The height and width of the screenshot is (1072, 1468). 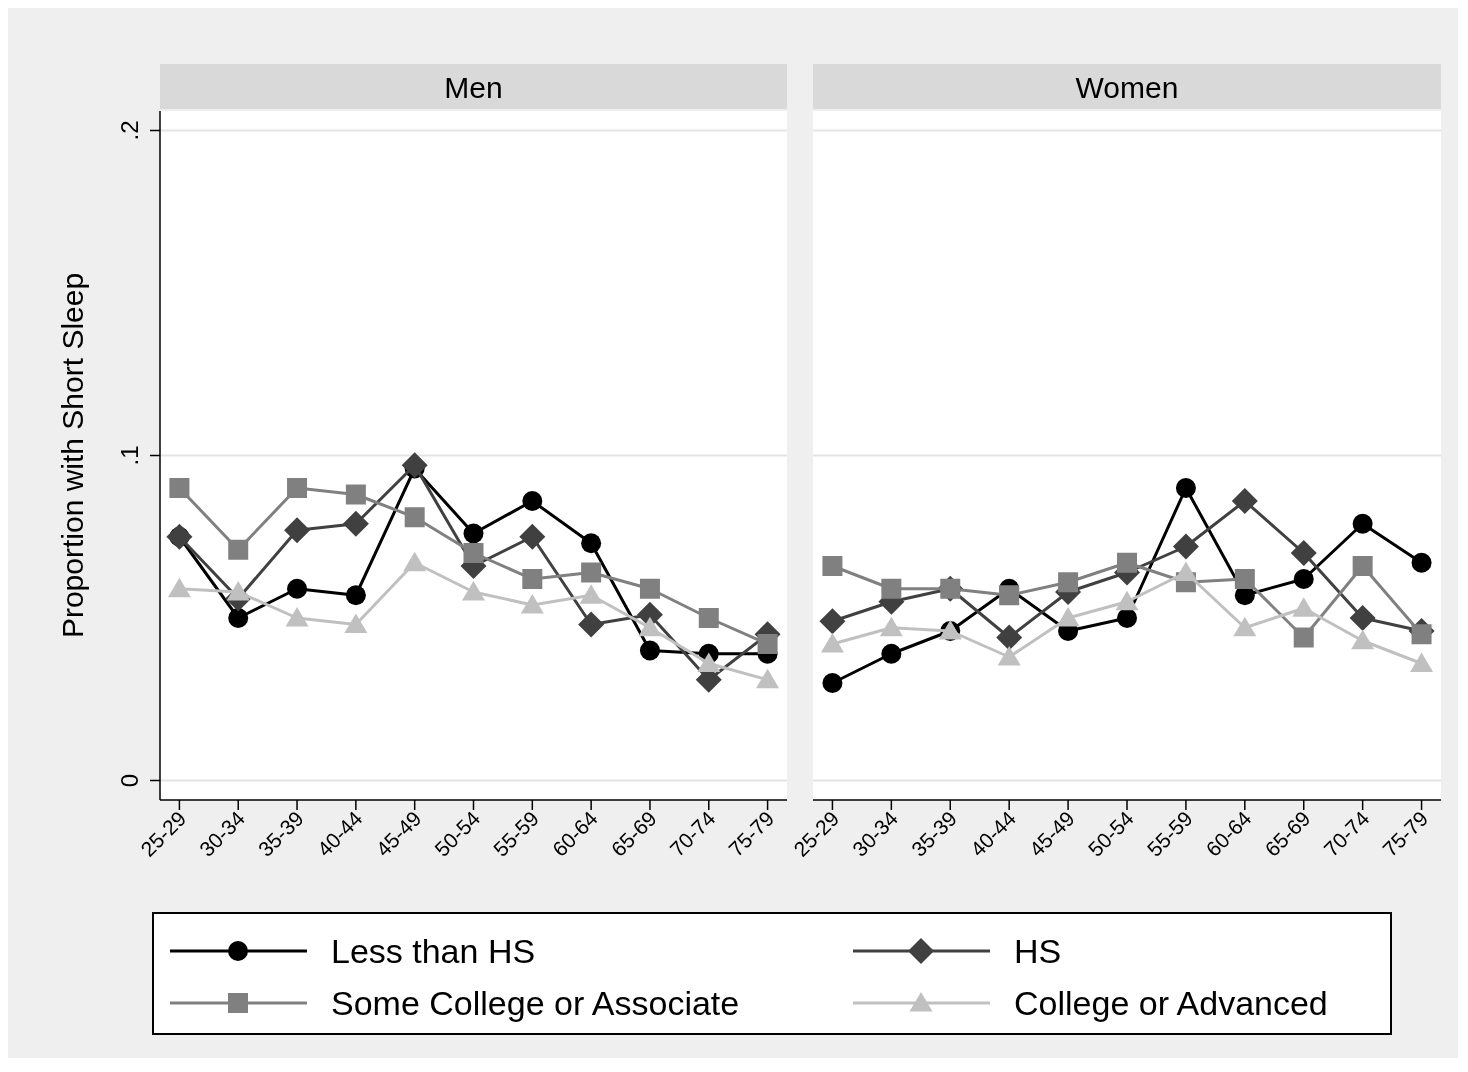 What do you see at coordinates (433, 951) in the screenshot?
I see `legend-label: Less than HS` at bounding box center [433, 951].